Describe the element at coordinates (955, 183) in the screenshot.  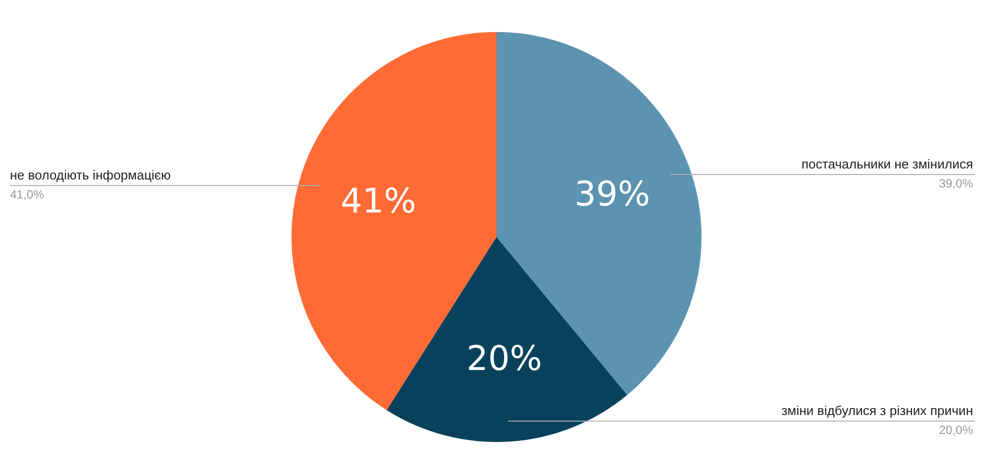
I see `text: 39,0%` at that location.